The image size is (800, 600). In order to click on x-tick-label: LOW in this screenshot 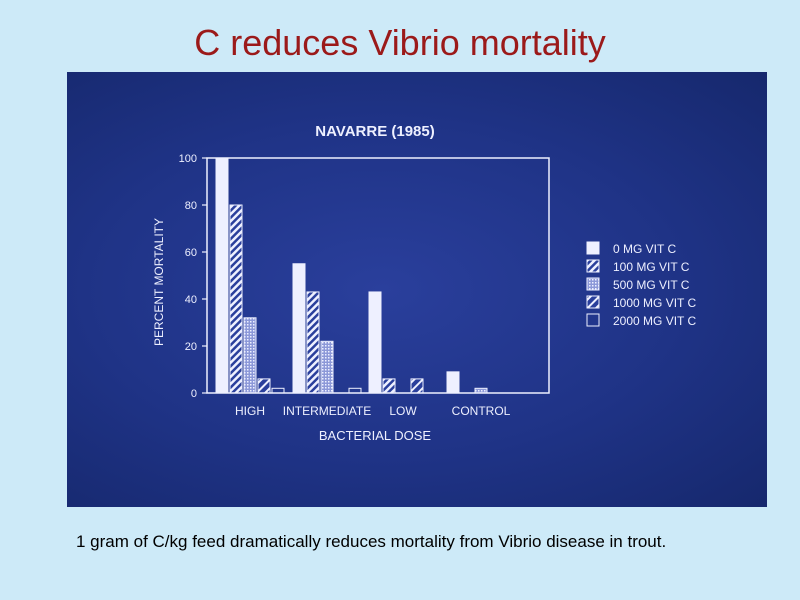, I will do `click(403, 411)`.